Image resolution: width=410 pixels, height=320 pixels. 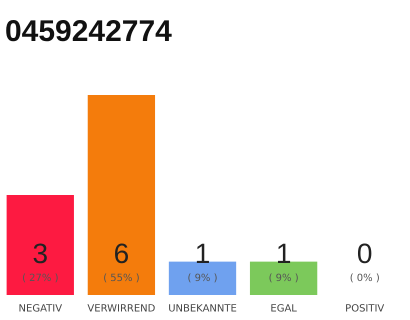 What do you see at coordinates (284, 309) in the screenshot?
I see `x-tick-label: EGAL` at bounding box center [284, 309].